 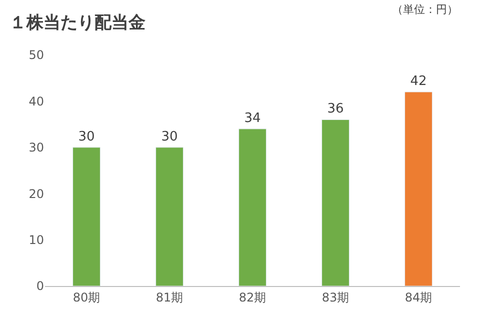 What do you see at coordinates (78, 22) in the screenshot?
I see `chart-title: １株当たり配当金` at bounding box center [78, 22].